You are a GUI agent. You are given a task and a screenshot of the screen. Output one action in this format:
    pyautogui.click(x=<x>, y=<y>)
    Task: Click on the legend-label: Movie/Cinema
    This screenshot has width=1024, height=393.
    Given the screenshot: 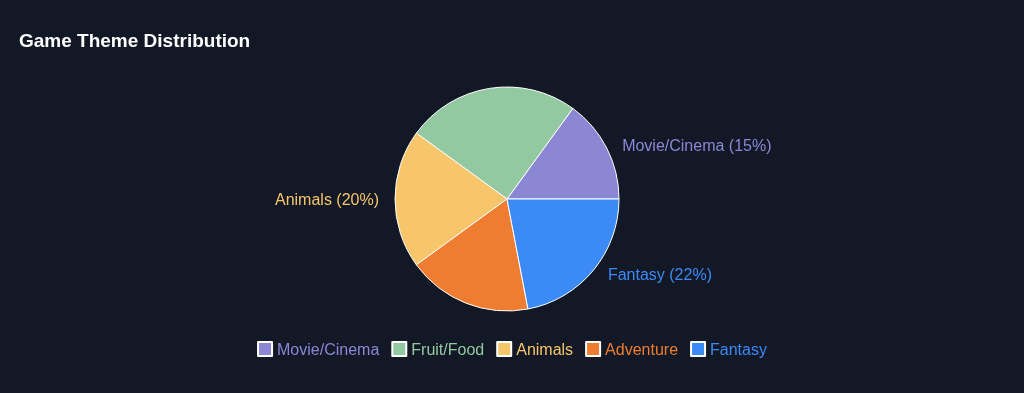 What is the action you would take?
    pyautogui.click(x=328, y=349)
    